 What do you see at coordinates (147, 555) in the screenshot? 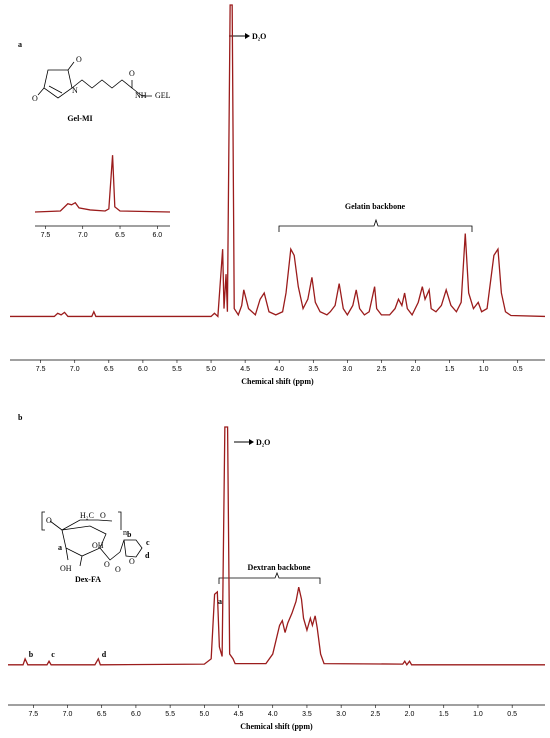
I see `atom: d` at bounding box center [147, 555].